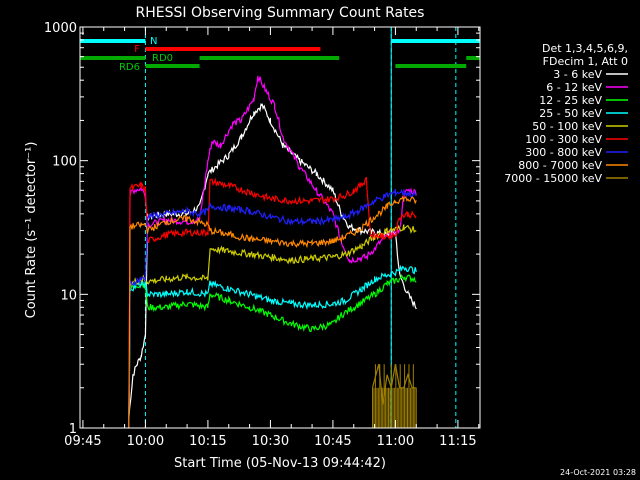  I want to click on y-tick-label-2: 100, so click(64, 162).